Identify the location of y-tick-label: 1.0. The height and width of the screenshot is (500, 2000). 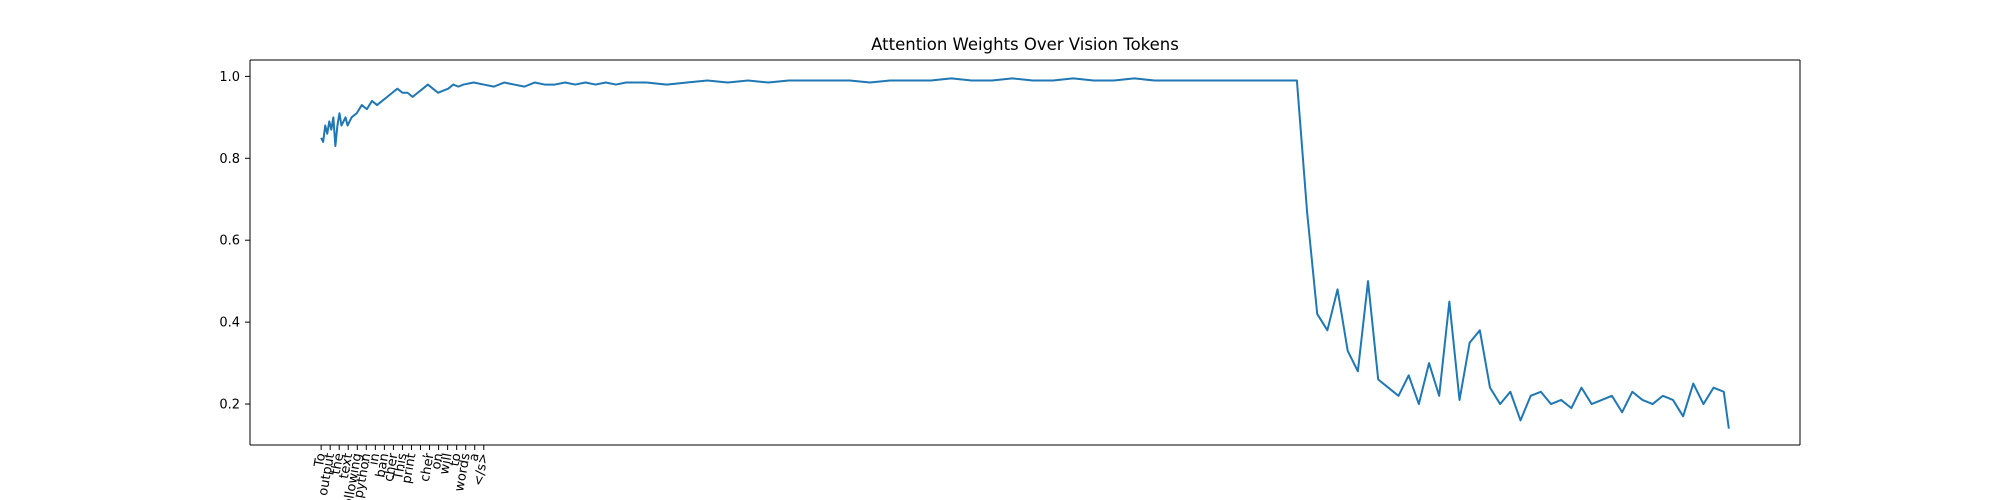
(229, 77).